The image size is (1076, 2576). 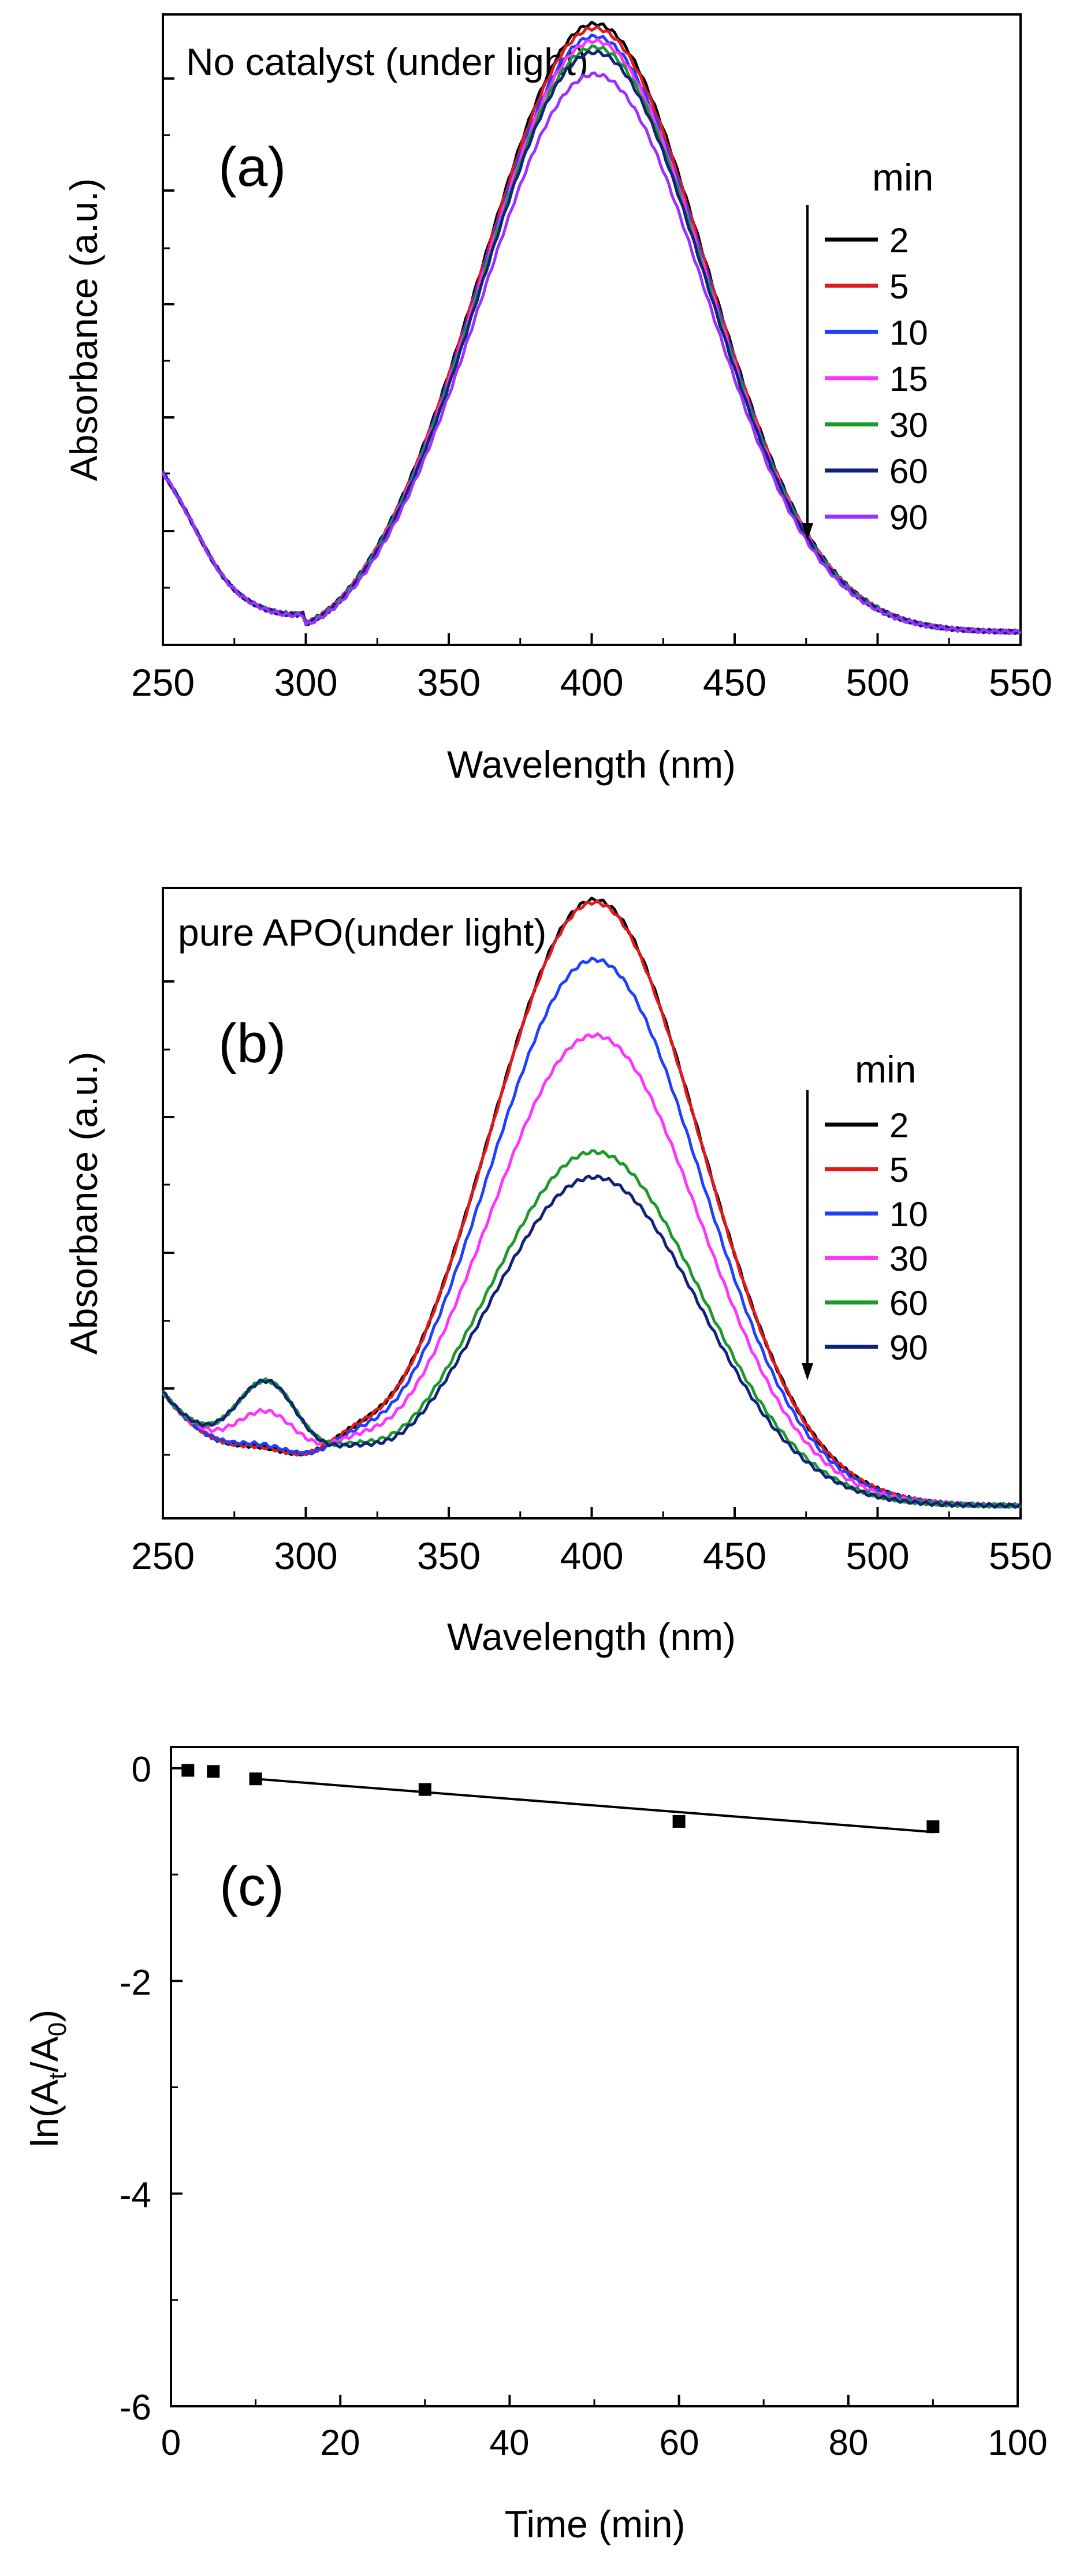 What do you see at coordinates (735, 1556) in the screenshot?
I see `panel-b-xtick-label: 450` at bounding box center [735, 1556].